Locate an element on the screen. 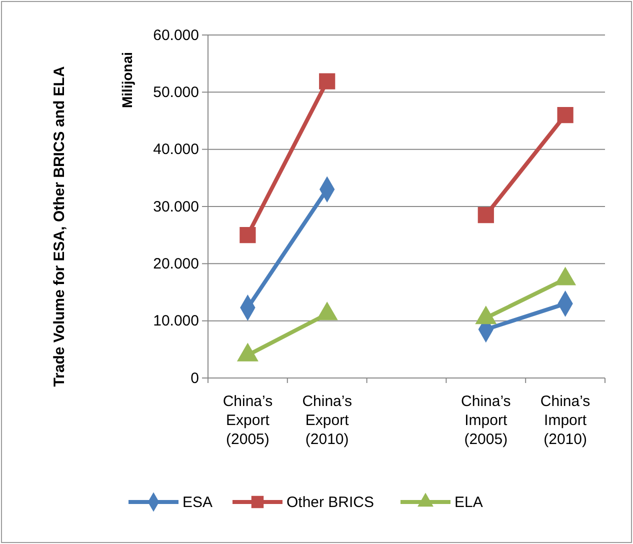 The image size is (633, 544). y-tick-label: 20.000 is located at coordinates (176, 263).